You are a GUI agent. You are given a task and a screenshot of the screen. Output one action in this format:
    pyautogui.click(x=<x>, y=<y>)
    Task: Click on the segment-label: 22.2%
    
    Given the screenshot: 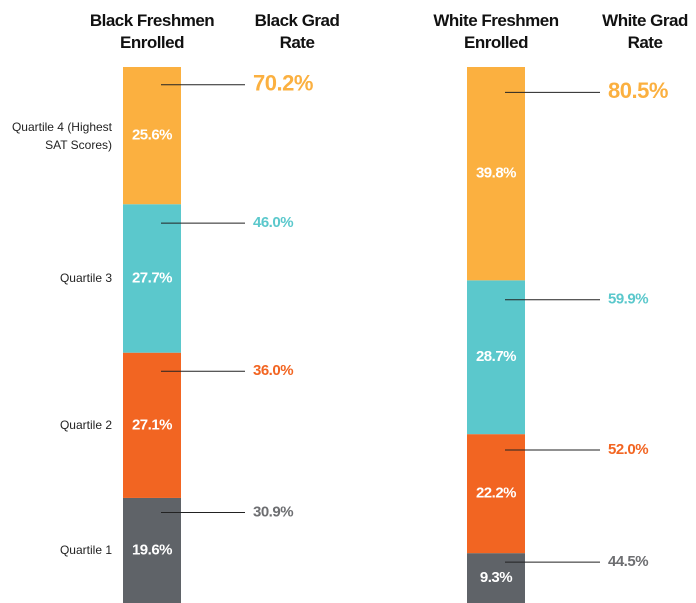 What is the action you would take?
    pyautogui.click(x=496, y=493)
    